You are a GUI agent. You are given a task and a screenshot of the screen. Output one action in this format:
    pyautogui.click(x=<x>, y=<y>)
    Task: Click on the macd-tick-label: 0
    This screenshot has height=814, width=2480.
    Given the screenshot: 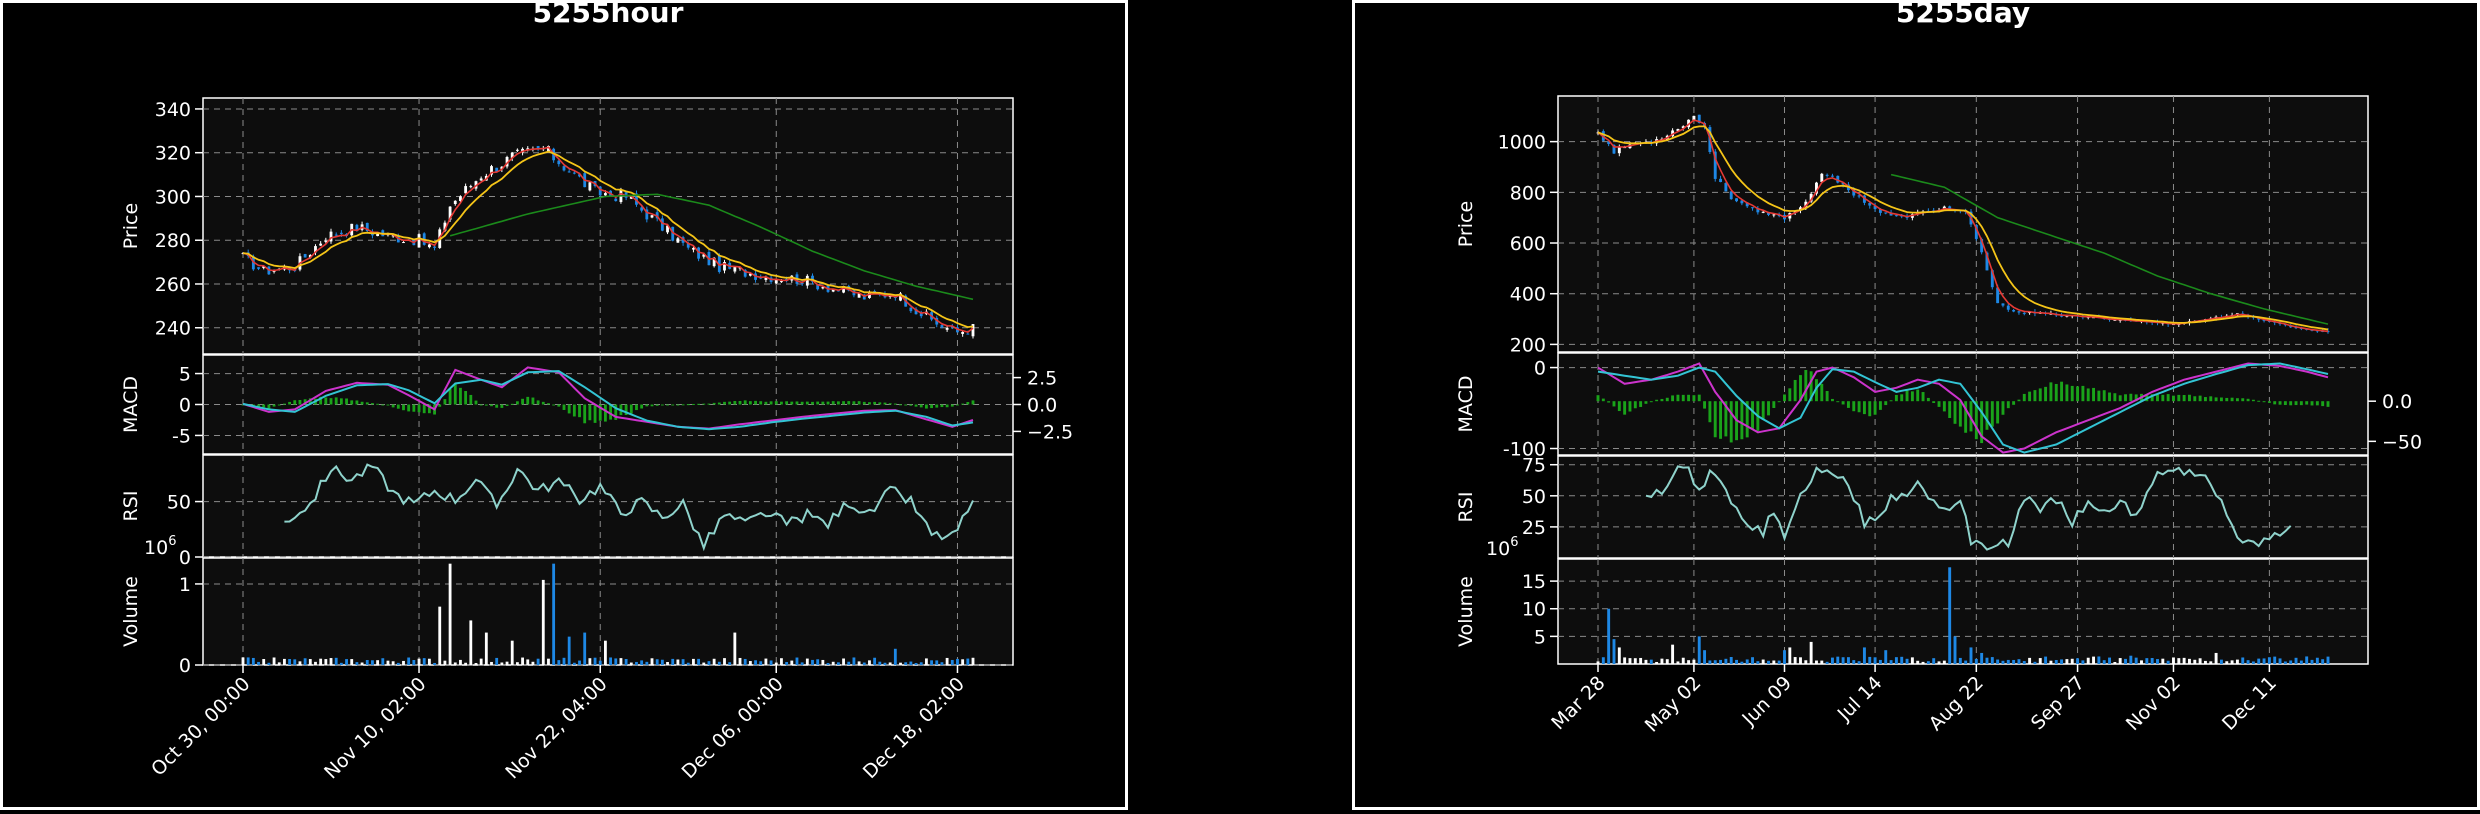 What is the action you would take?
    pyautogui.click(x=1540, y=369)
    